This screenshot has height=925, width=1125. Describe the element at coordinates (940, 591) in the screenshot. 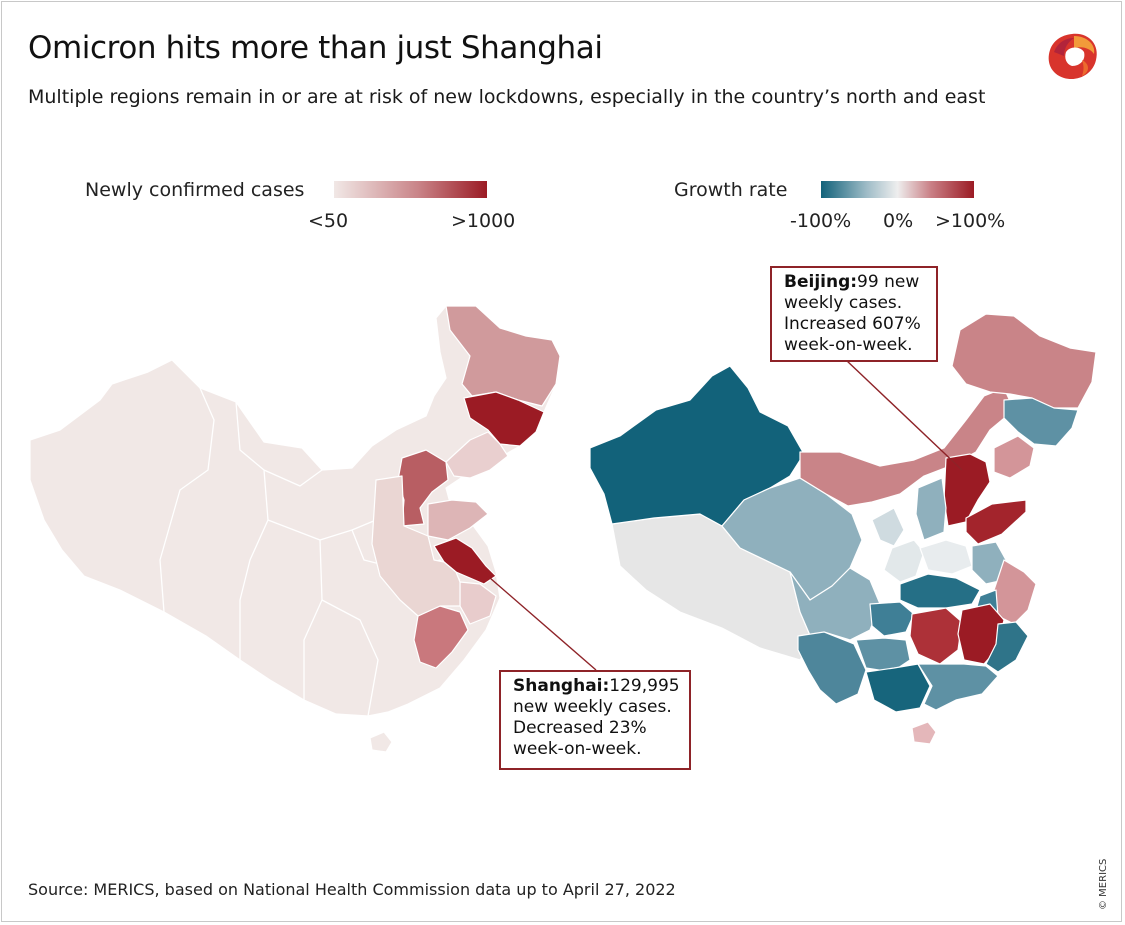

I see `growth-hubei` at that location.